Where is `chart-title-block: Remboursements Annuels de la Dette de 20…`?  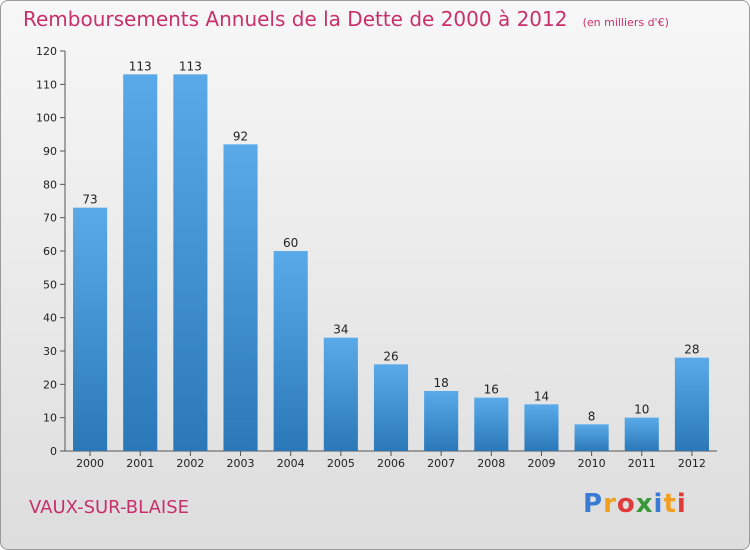 chart-title-block: Remboursements Annuels de la Dette de 20… is located at coordinates (346, 19).